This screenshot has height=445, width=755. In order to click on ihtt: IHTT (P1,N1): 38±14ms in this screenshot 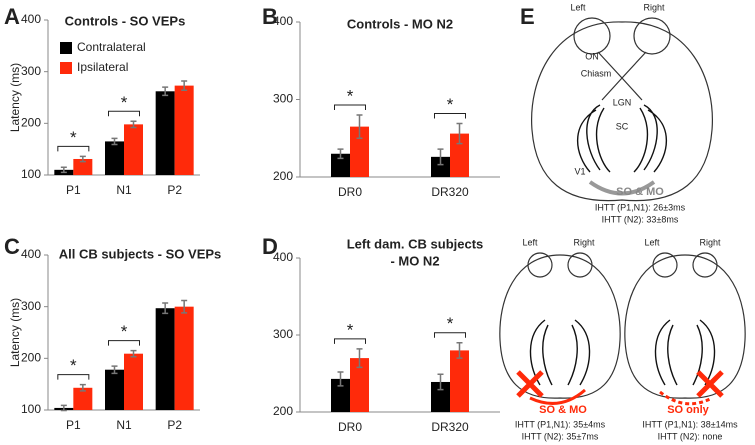, I will do `click(690, 424)`.